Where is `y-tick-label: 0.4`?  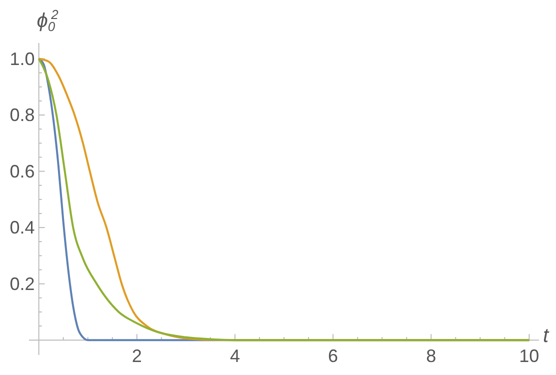
y-tick-label: 0.4 is located at coordinates (22, 228).